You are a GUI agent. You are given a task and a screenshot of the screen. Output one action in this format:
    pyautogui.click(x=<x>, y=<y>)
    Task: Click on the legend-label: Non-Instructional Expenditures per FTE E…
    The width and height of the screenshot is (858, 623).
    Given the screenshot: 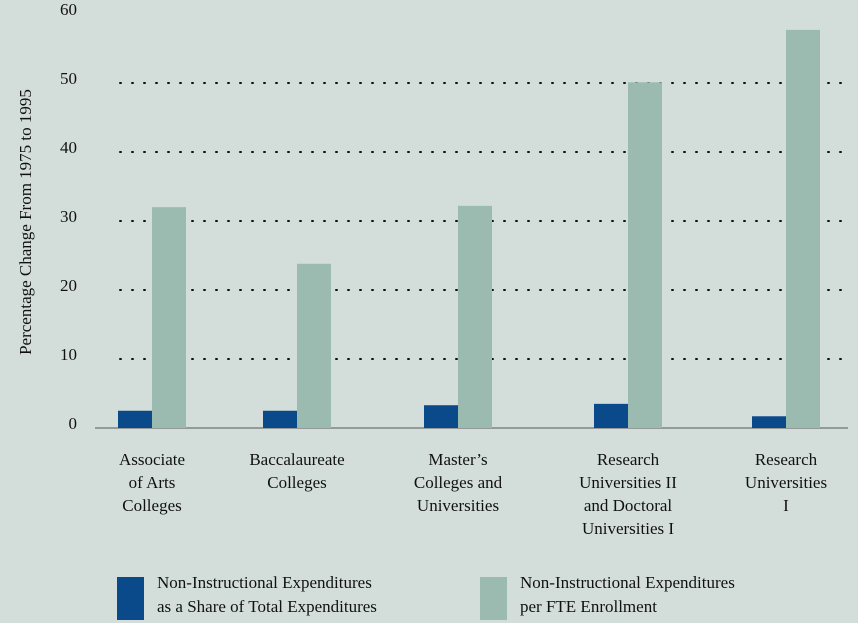 What is the action you would take?
    pyautogui.click(x=627, y=594)
    